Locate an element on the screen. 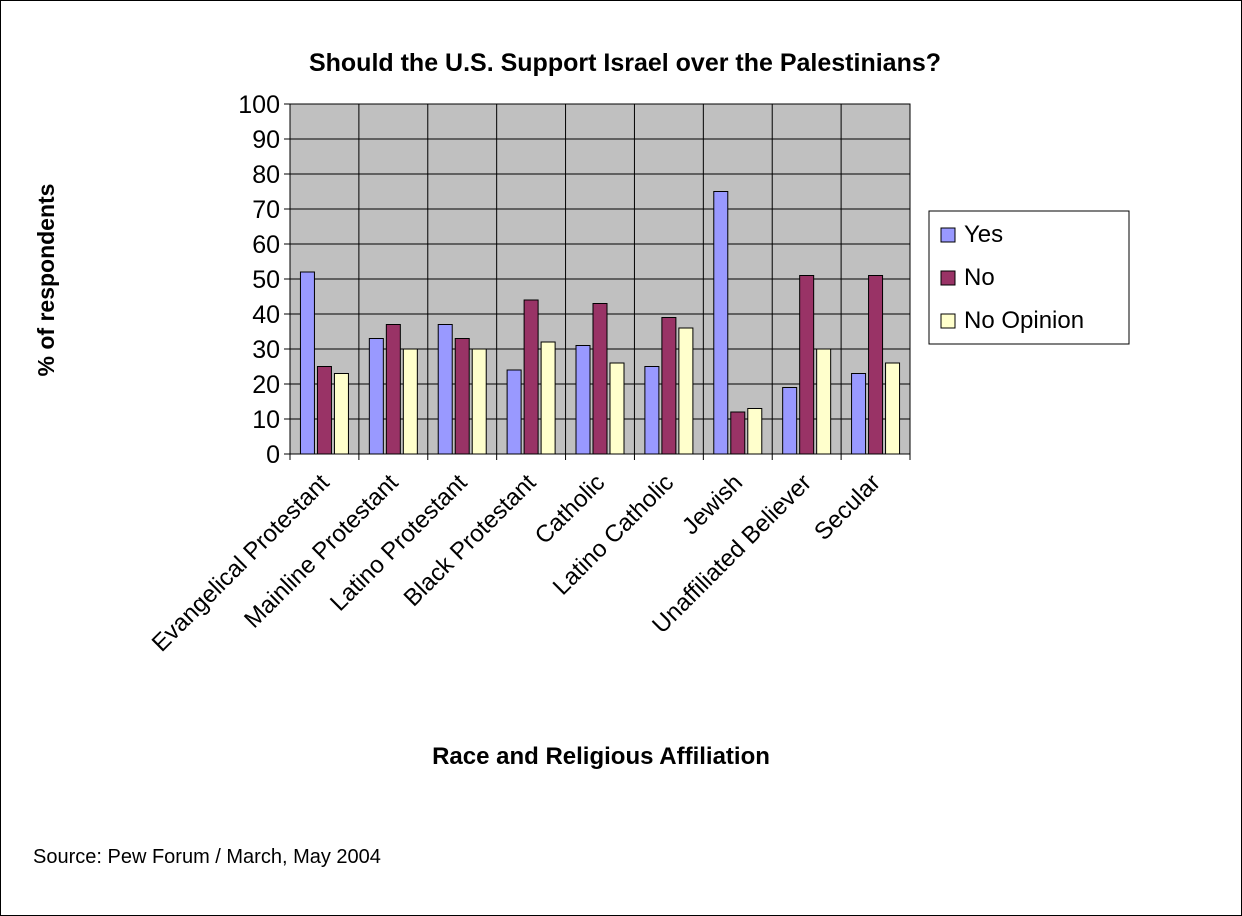 This screenshot has height=916, width=1242. y-tick-label: 20 is located at coordinates (266, 385).